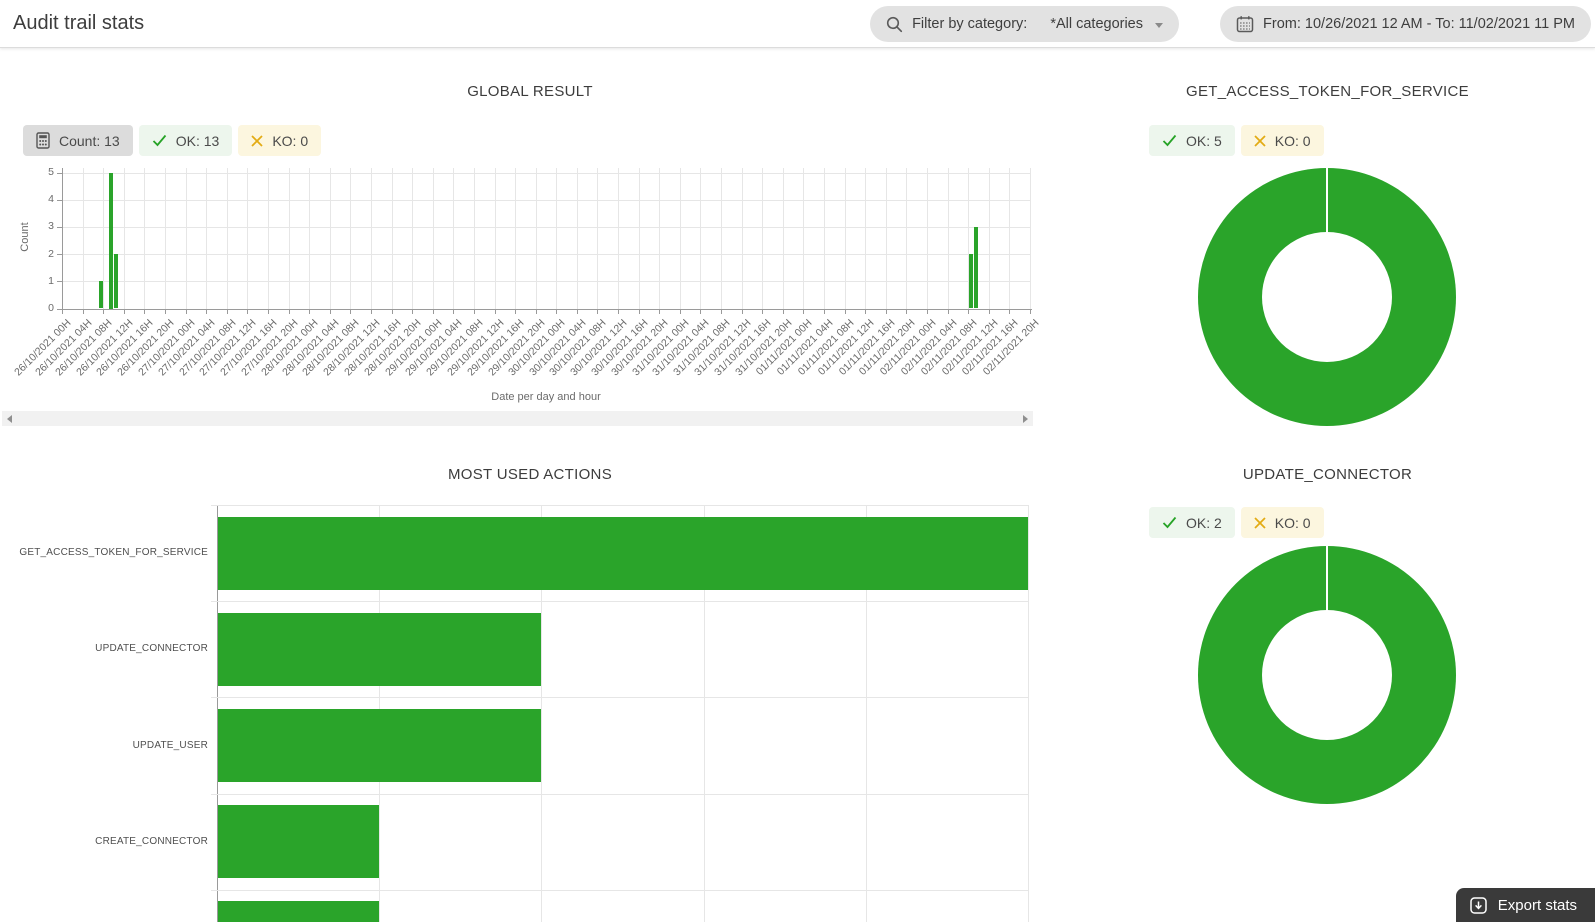  I want to click on x-tick-label: 30/10/2021 20H, so click(640, 347).